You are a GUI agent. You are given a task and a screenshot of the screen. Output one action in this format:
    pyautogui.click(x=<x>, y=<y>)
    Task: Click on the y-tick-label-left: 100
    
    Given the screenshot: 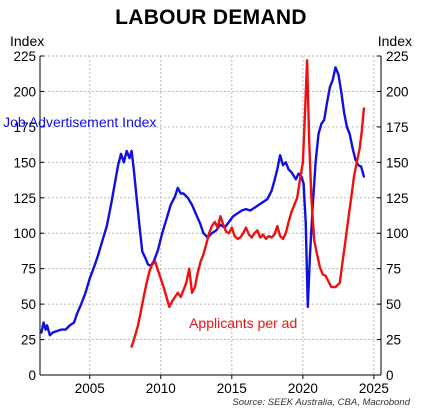 What is the action you would take?
    pyautogui.click(x=24, y=233)
    